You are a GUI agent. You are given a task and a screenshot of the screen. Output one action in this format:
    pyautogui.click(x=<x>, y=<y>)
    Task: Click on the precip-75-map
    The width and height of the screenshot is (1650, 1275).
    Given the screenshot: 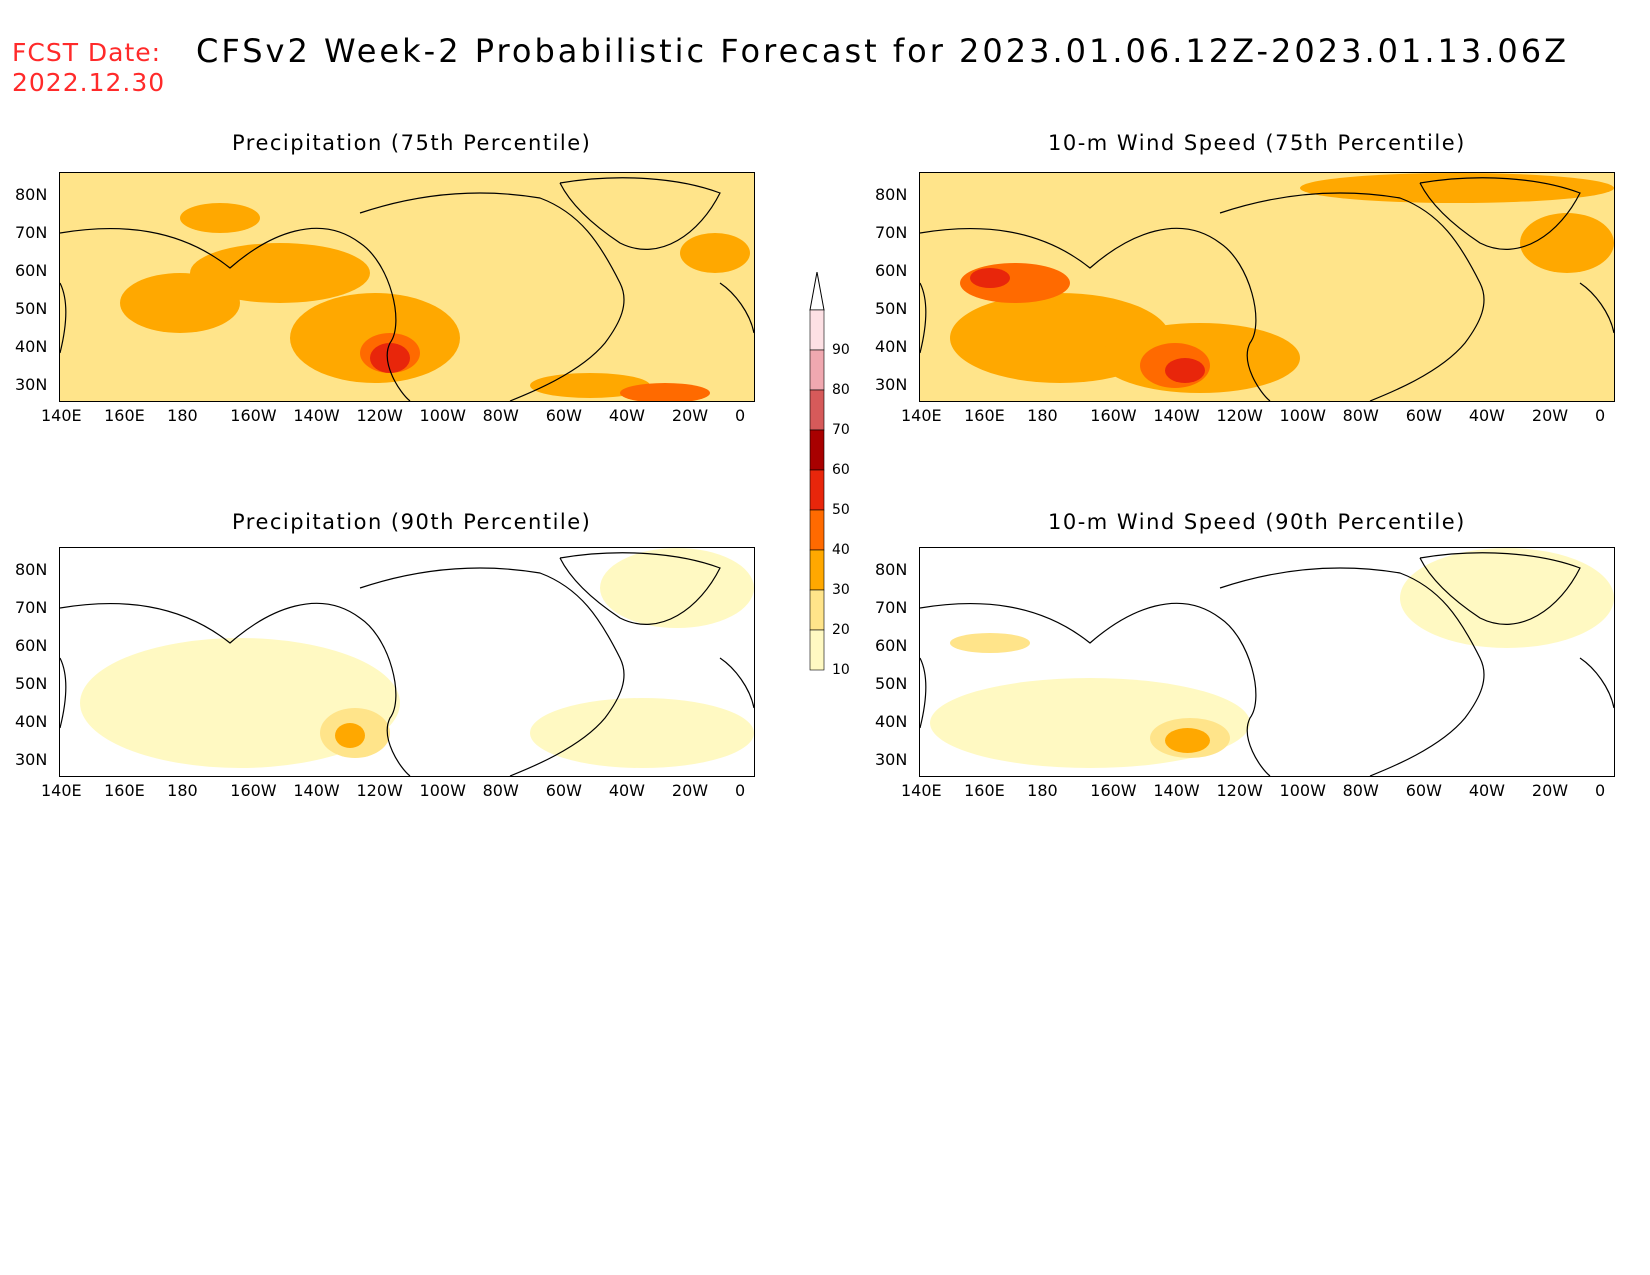 What is the action you would take?
    pyautogui.click(x=407, y=287)
    